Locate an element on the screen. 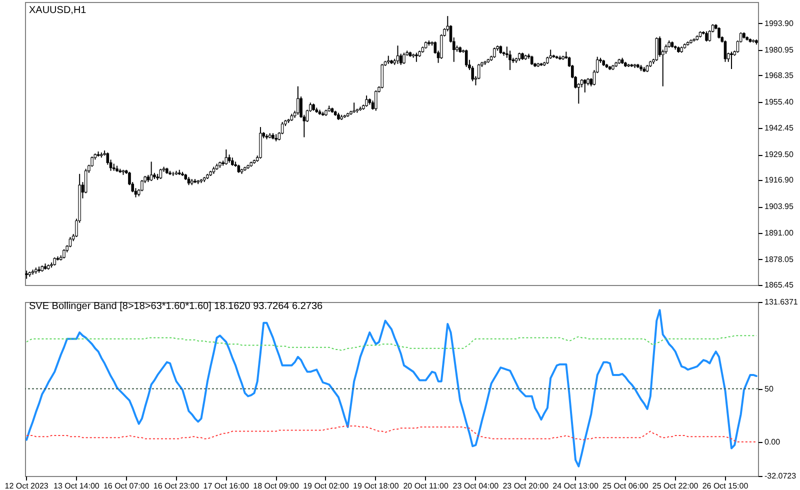  y-tick-label: 1891.00 is located at coordinates (779, 233).